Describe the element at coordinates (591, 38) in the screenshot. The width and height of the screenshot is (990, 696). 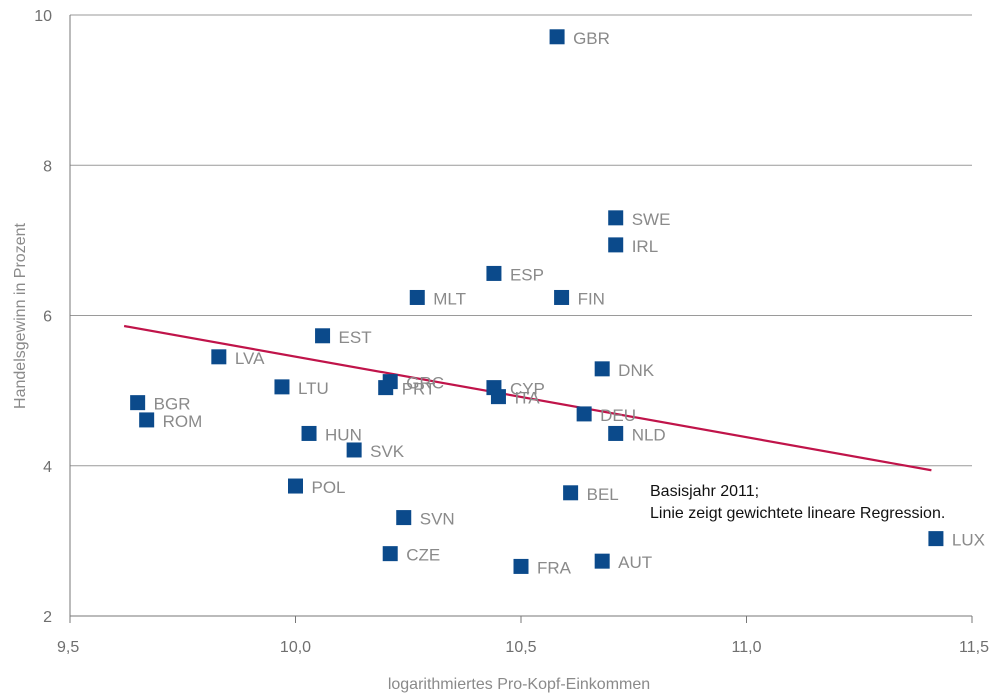
I see `point-label: GBR` at that location.